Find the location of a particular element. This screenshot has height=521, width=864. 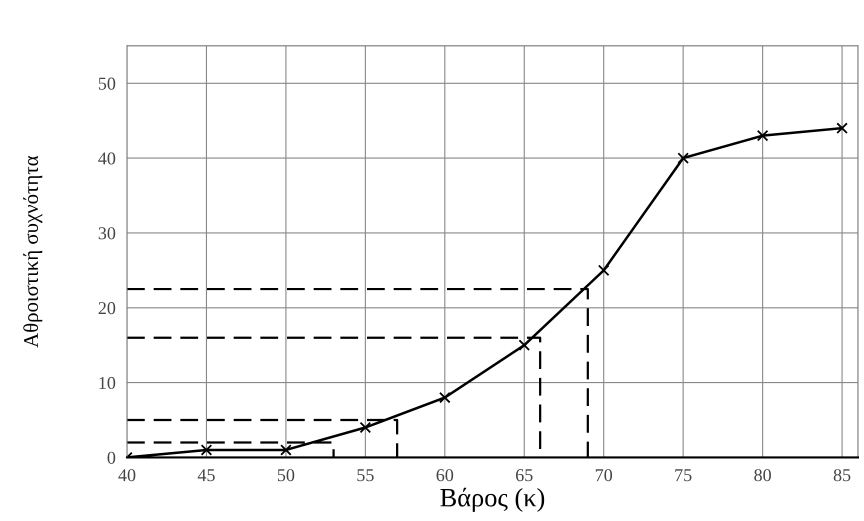

x-axis-title: Βάρος (κ) is located at coordinates (492, 500).